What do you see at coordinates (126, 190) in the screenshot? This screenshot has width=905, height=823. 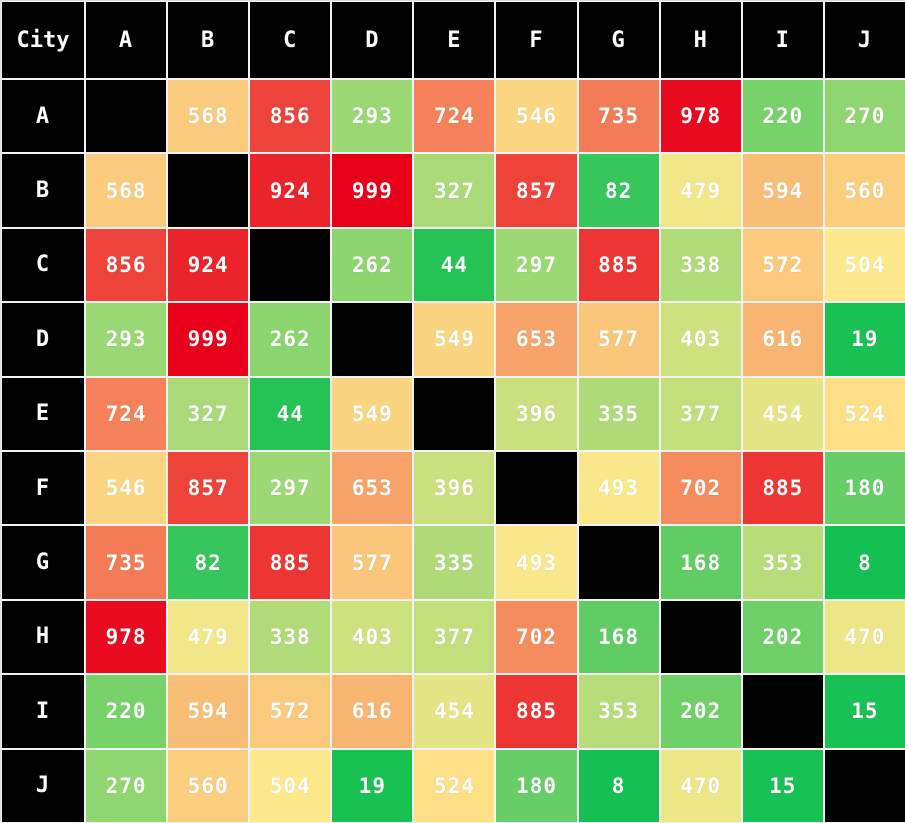 I see `heatmap-cell: 568` at bounding box center [126, 190].